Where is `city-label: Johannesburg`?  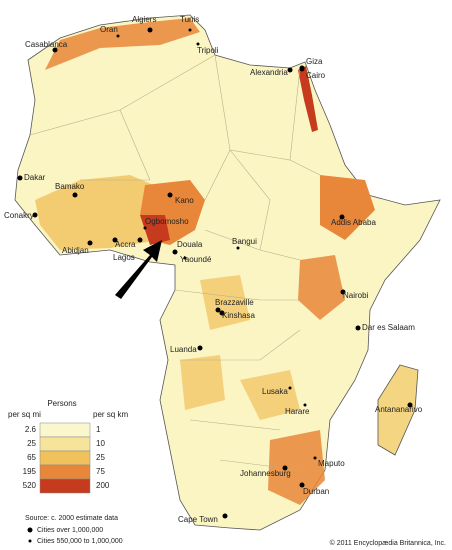 city-label: Johannesburg is located at coordinates (265, 473).